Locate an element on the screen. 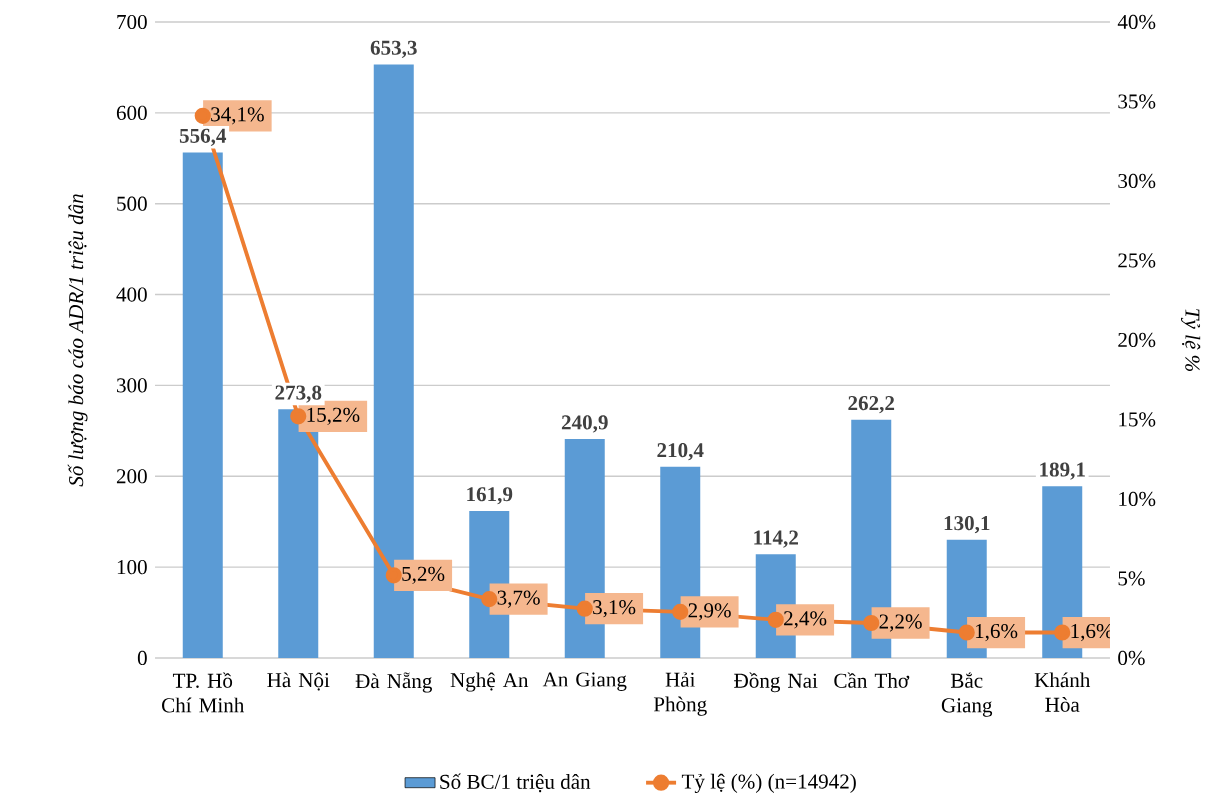 This screenshot has height=799, width=1215. x-tick-label: Đồng Nai is located at coordinates (776, 682).